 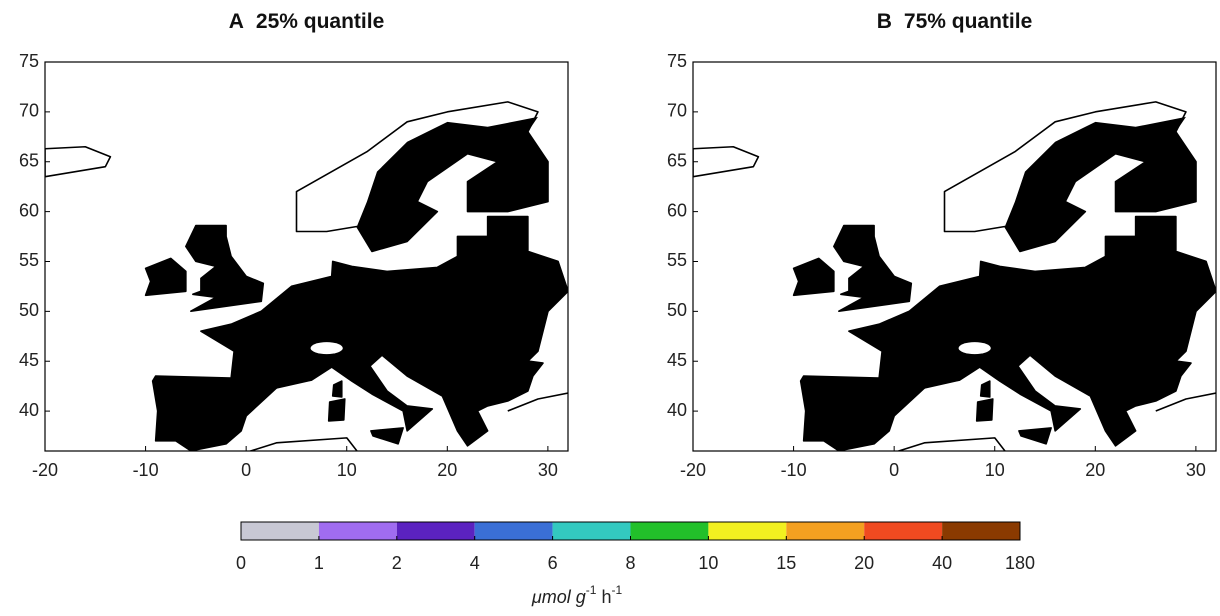 I want to click on panel-title-text: 25% quantile, so click(x=320, y=21).